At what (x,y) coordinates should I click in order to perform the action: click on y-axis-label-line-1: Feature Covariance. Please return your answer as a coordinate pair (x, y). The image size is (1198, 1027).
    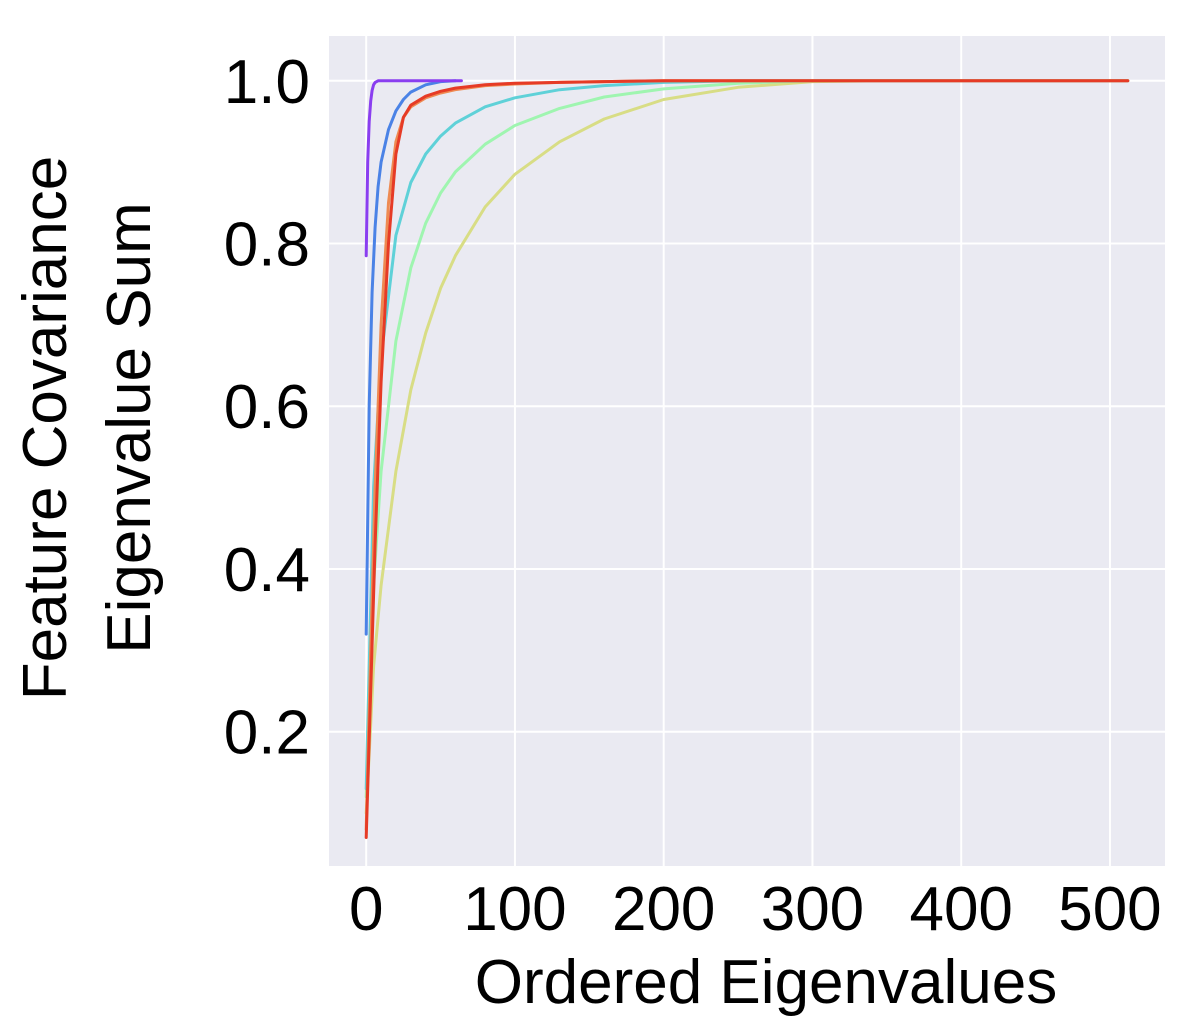
    Looking at the image, I should click on (45, 428).